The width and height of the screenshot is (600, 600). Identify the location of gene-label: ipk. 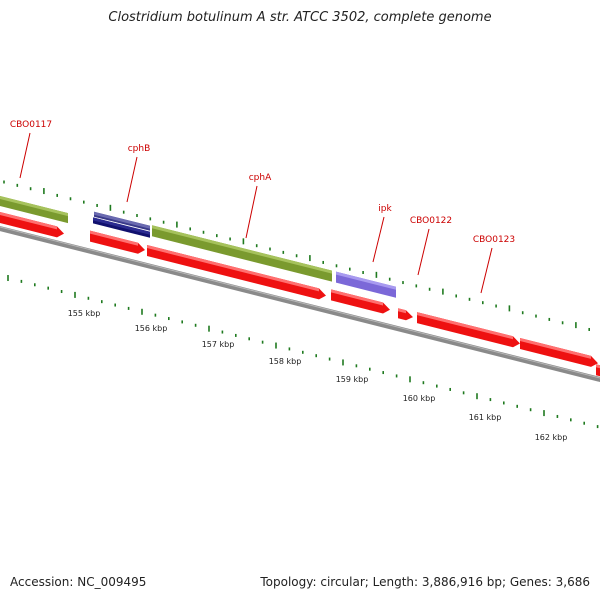
(385, 209).